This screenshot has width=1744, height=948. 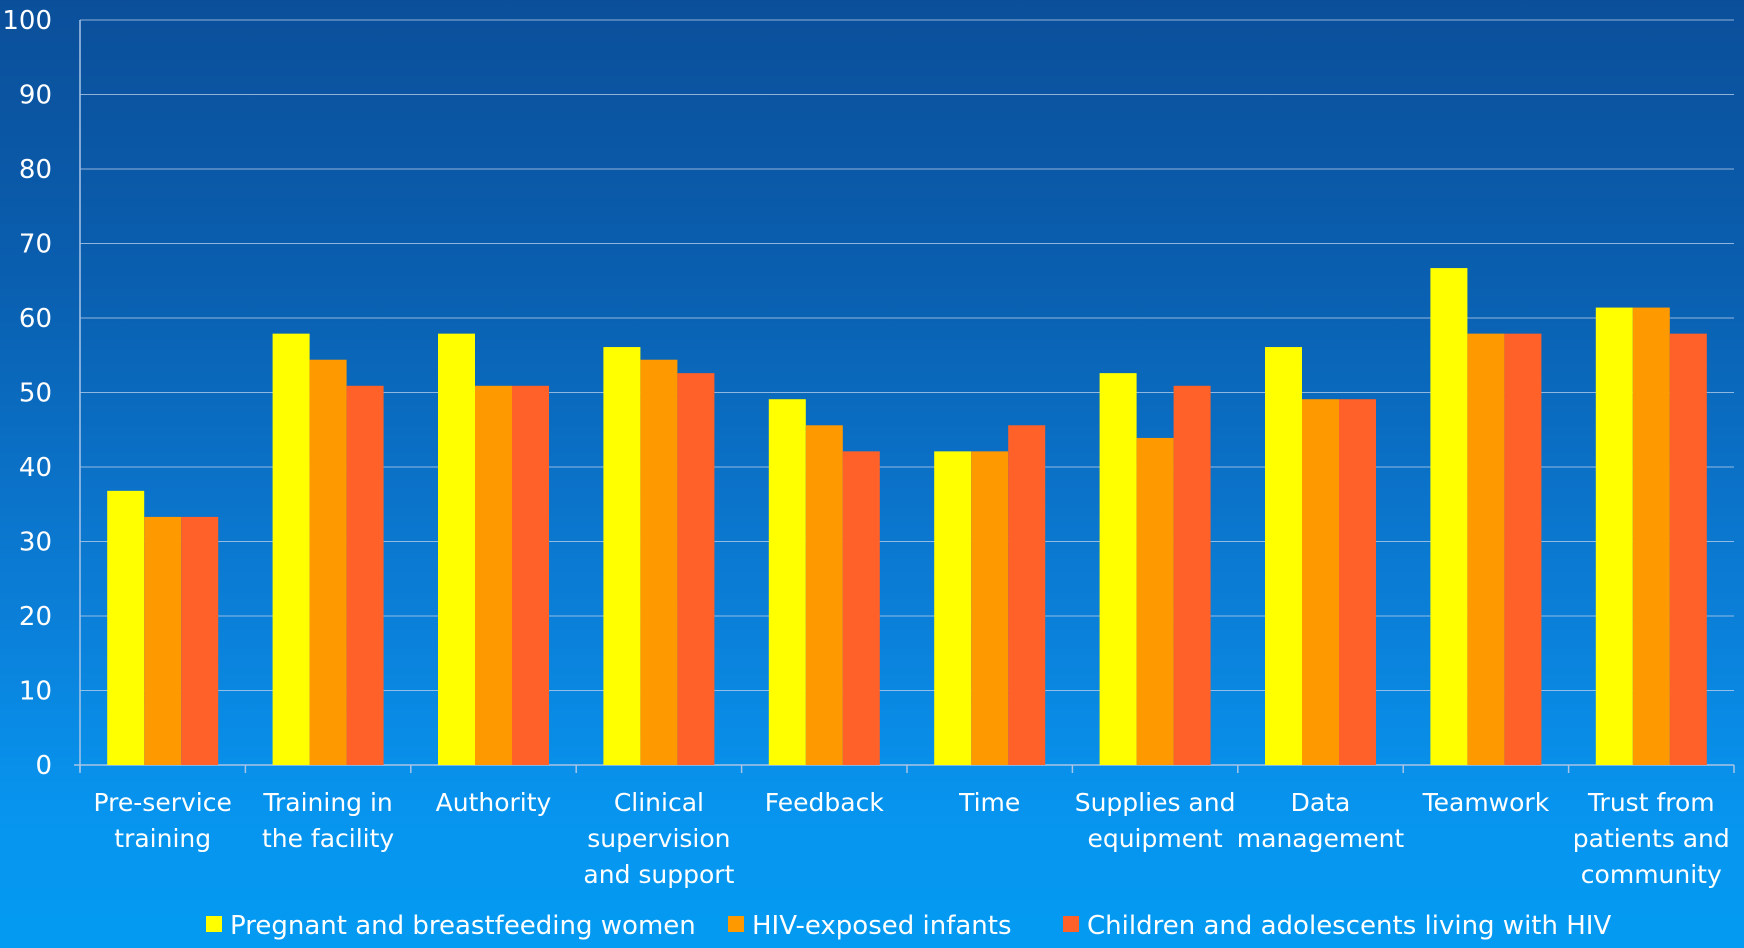 What do you see at coordinates (825, 802) in the screenshot?
I see `category-label: Feedback` at bounding box center [825, 802].